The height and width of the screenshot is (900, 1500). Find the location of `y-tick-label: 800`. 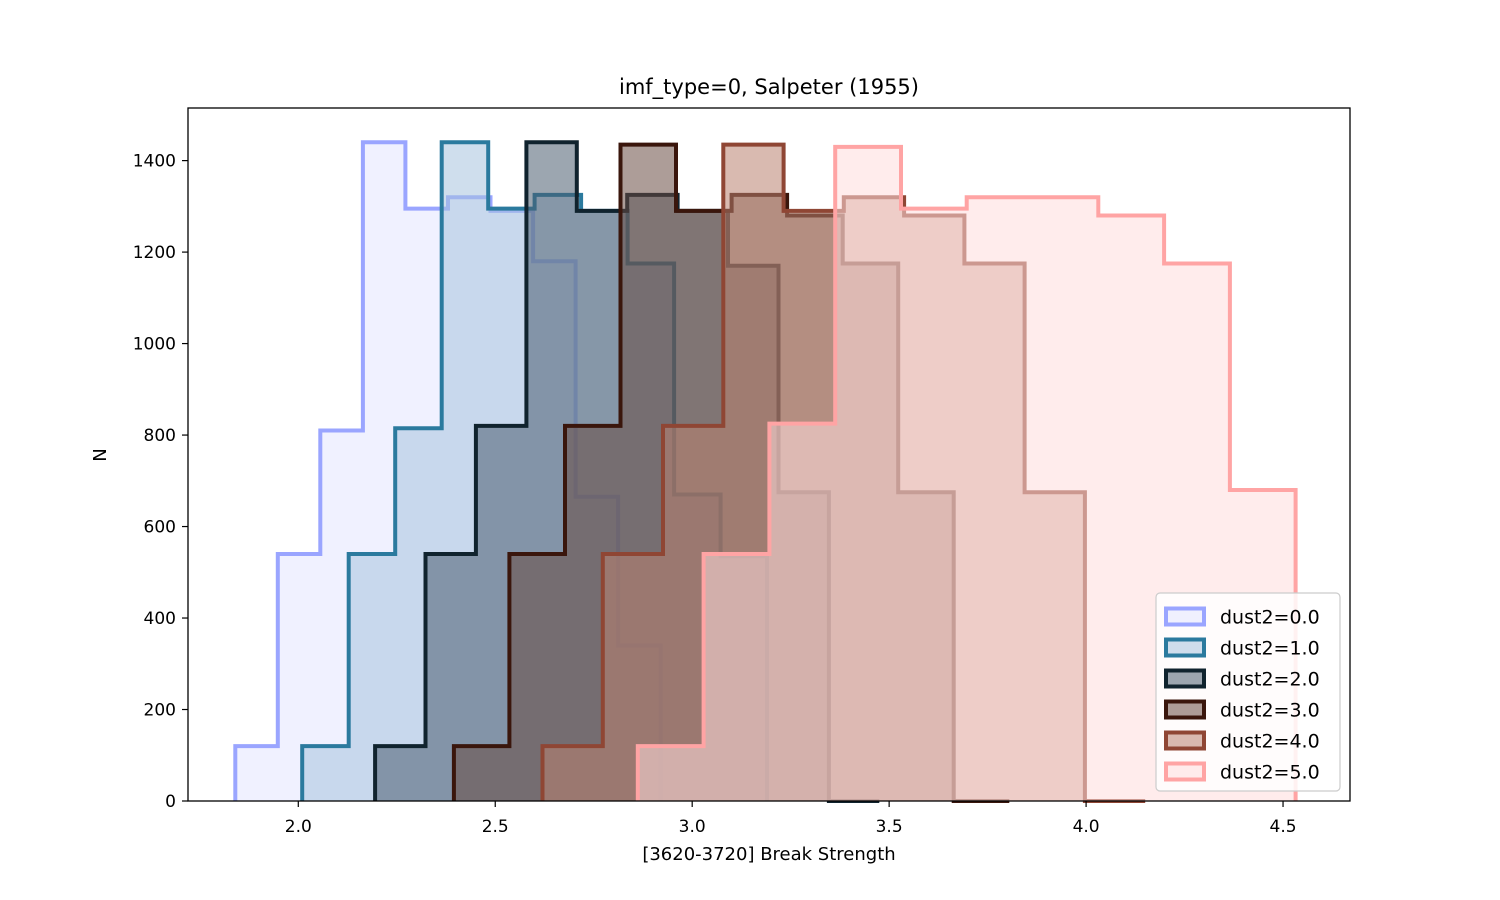

y-tick-label: 800 is located at coordinates (160, 436).